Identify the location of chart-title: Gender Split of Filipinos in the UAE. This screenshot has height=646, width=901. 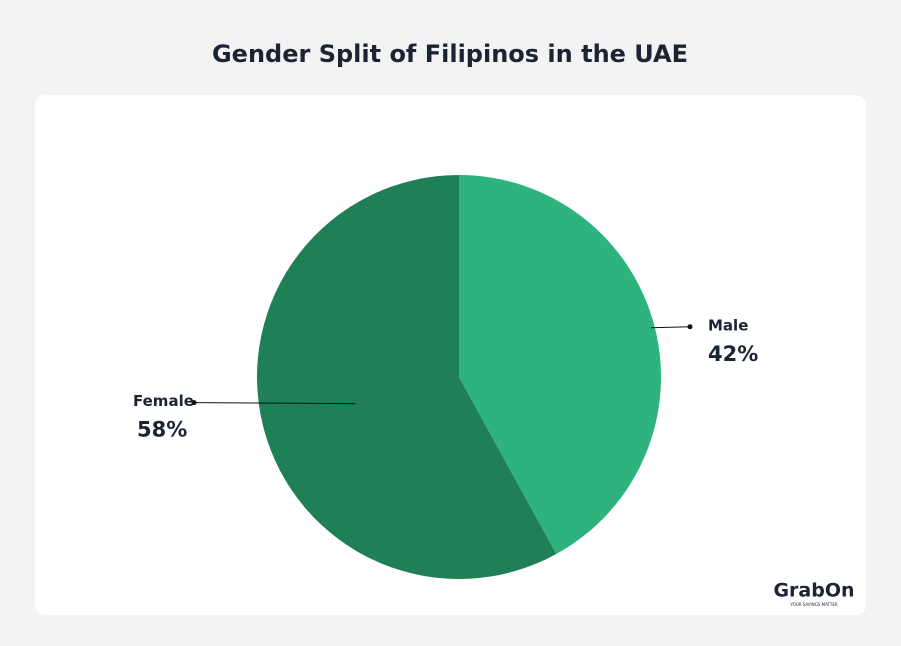
(450, 54).